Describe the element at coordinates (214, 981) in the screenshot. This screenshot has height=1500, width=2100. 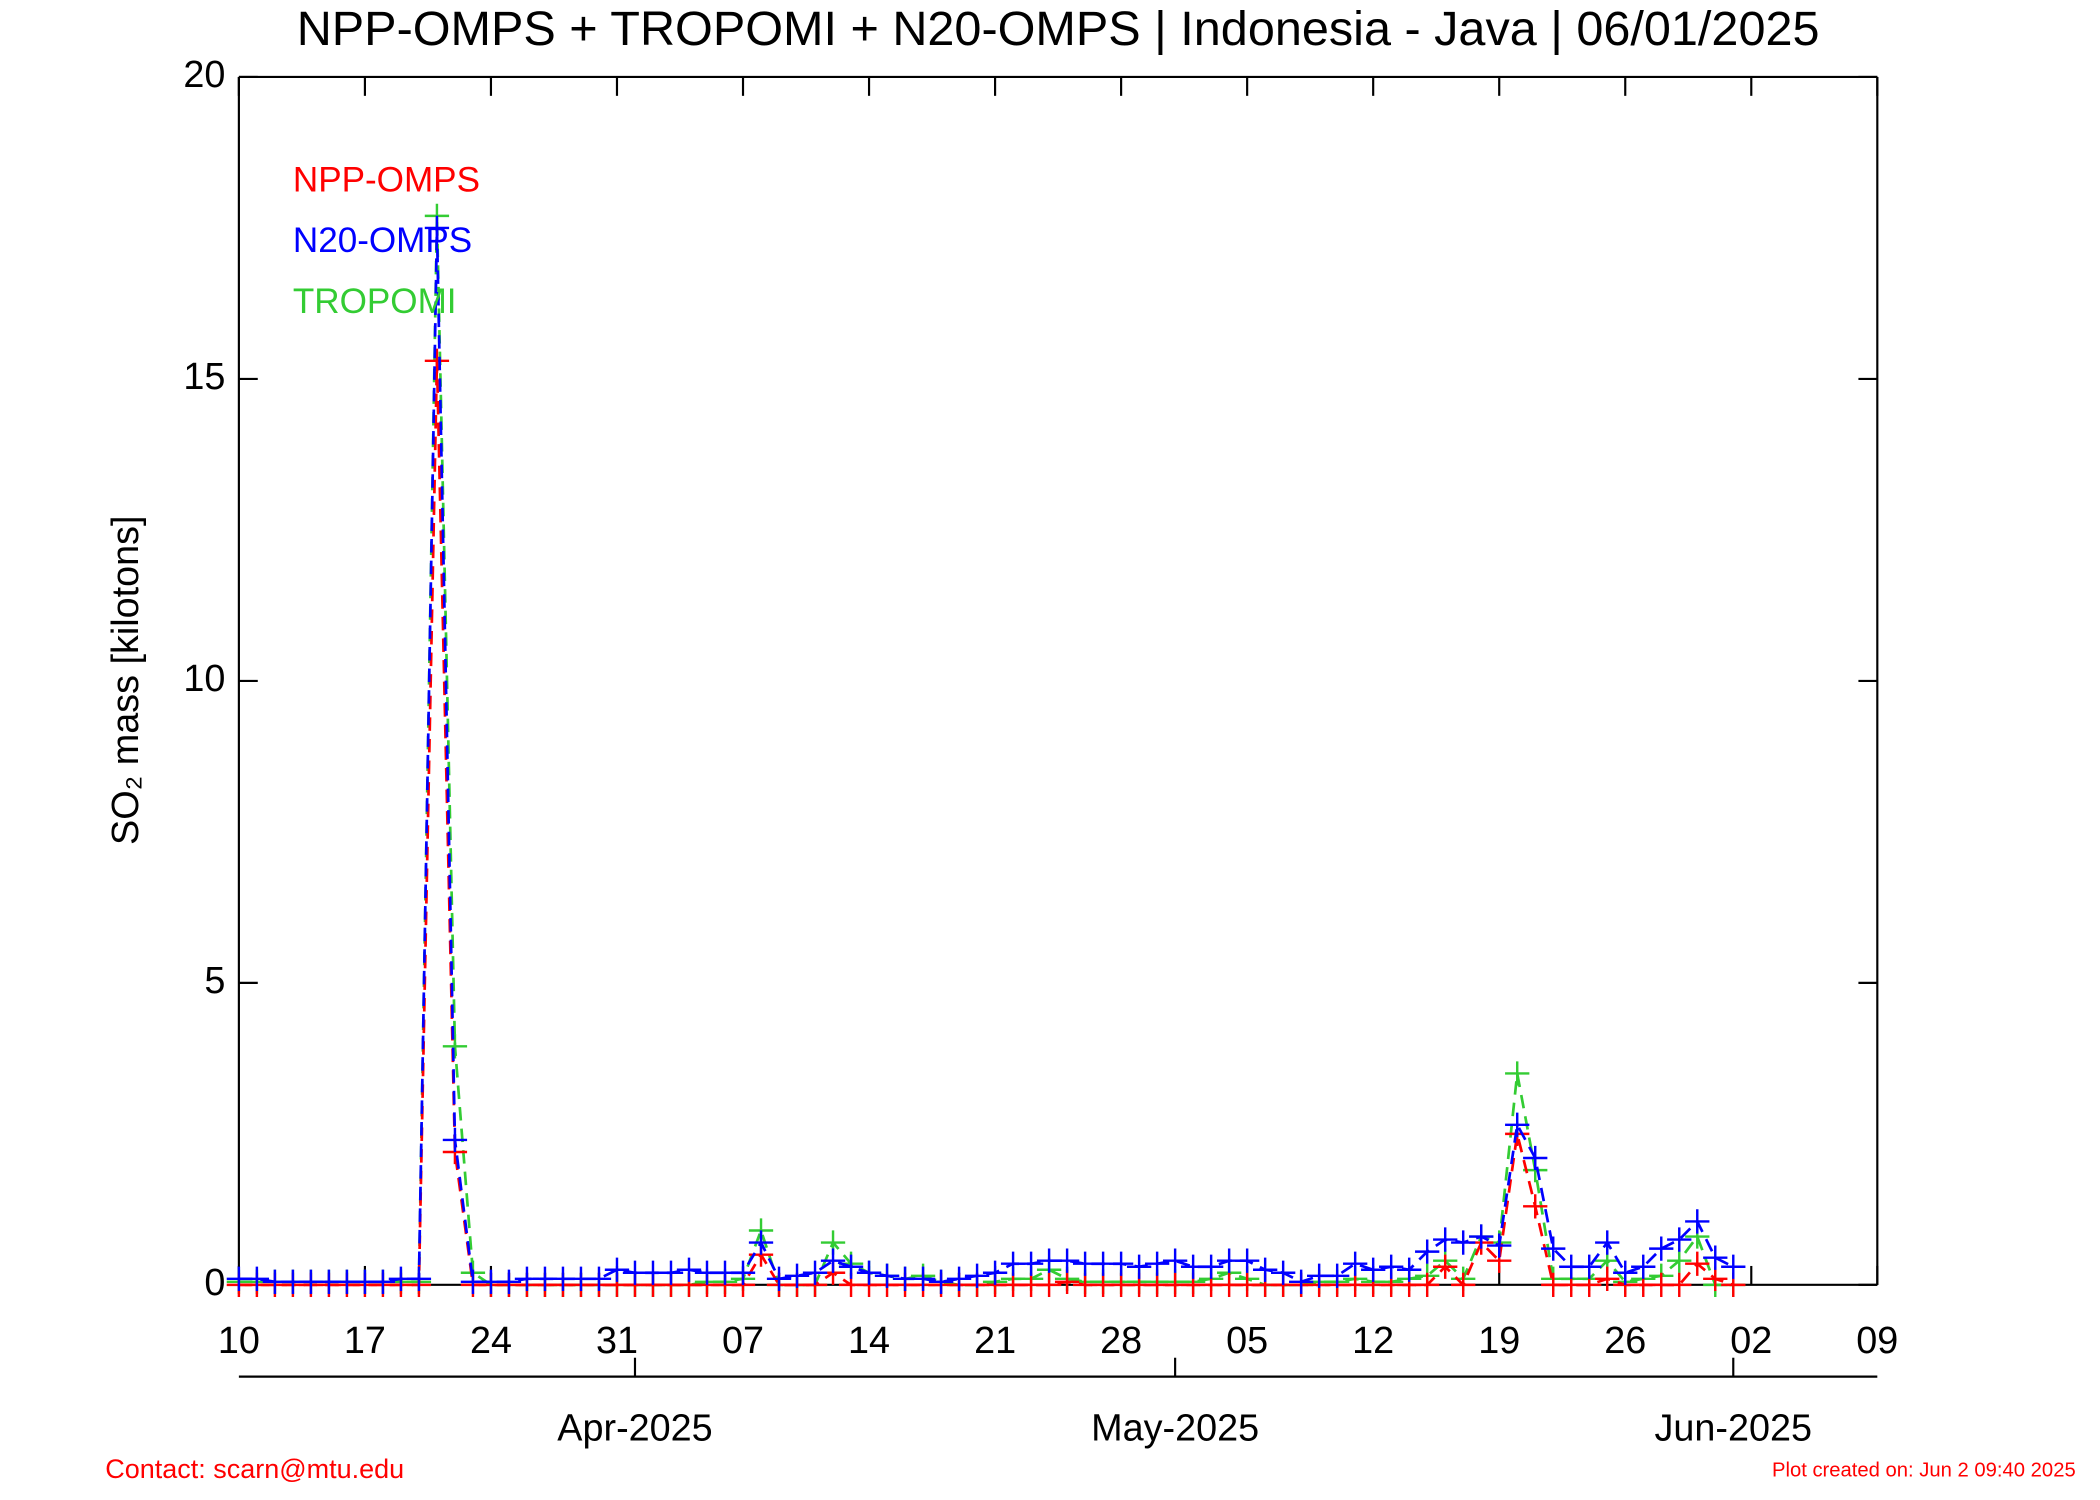
I see `y-tick-label: 5` at that location.